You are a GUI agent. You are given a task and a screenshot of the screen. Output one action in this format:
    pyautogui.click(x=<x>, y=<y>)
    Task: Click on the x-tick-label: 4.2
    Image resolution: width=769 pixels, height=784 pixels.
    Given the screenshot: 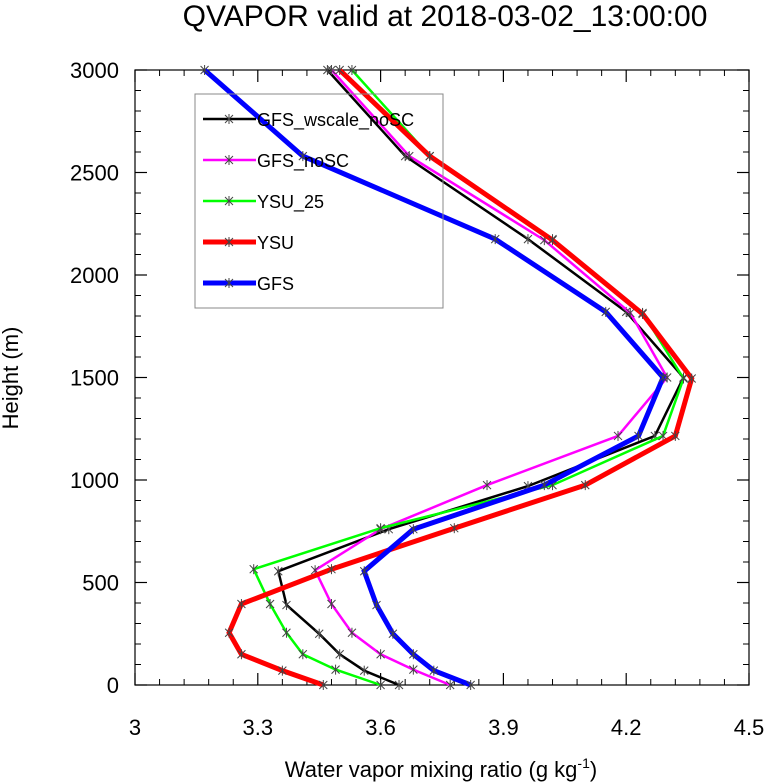 What is the action you would take?
    pyautogui.click(x=626, y=727)
    